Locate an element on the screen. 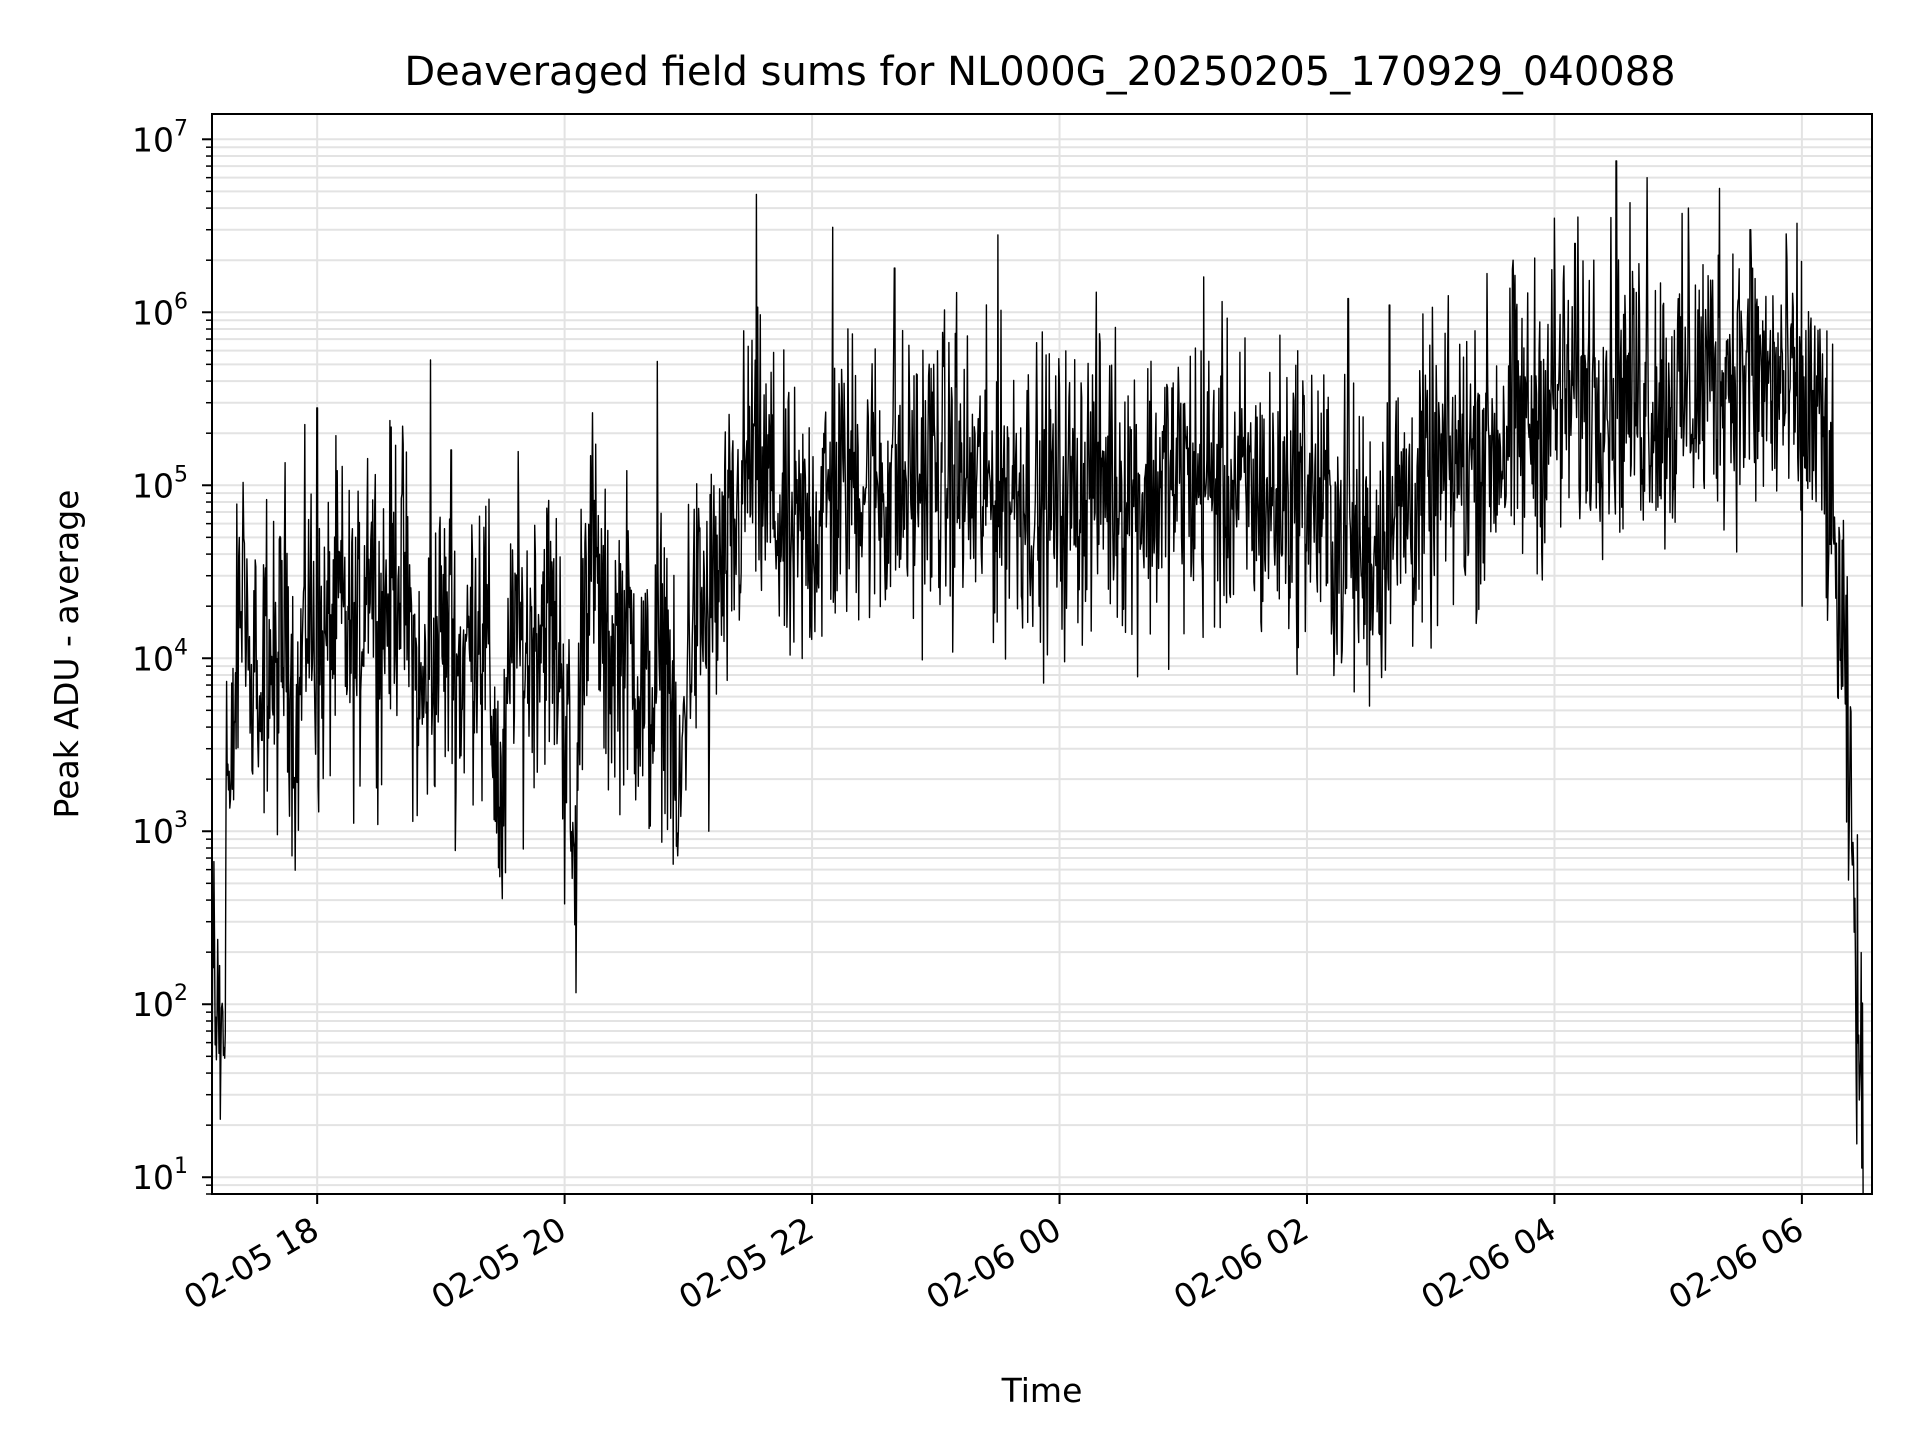 The width and height of the screenshot is (1920, 1440). y-tick-label: 10⁴ is located at coordinates (160, 656).